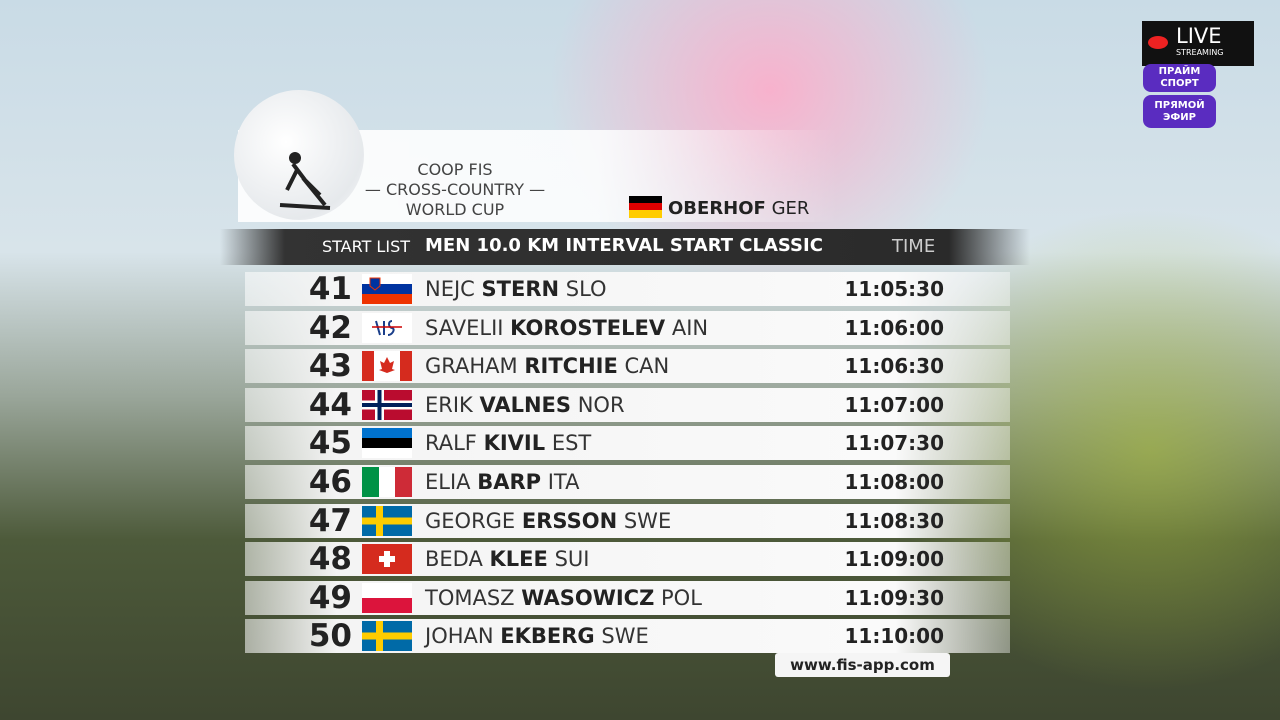  Describe the element at coordinates (1179, 71) in the screenshot. I see `channel-text: ПРАЙМ` at that location.